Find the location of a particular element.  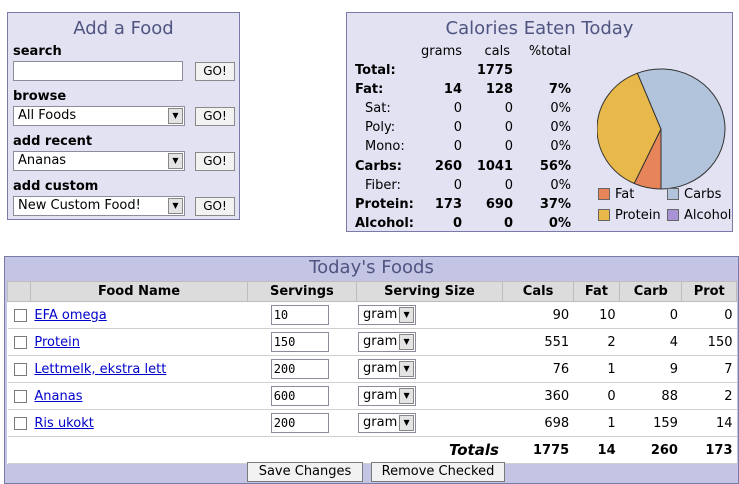

food-cals: 551 is located at coordinates (538, 342).